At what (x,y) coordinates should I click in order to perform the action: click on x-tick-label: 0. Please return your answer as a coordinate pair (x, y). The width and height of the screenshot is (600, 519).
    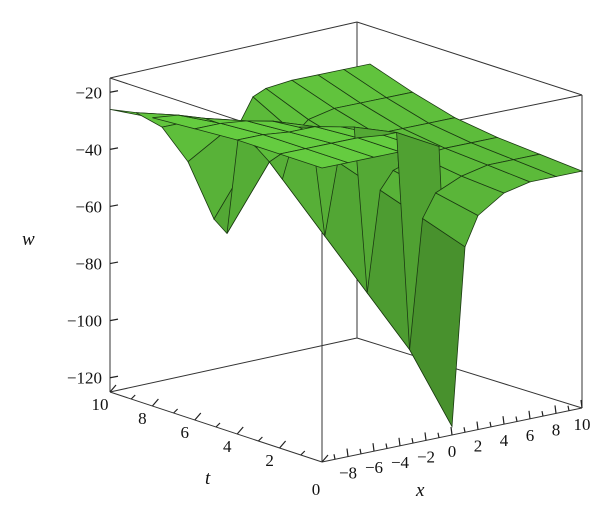
    Looking at the image, I should click on (452, 451).